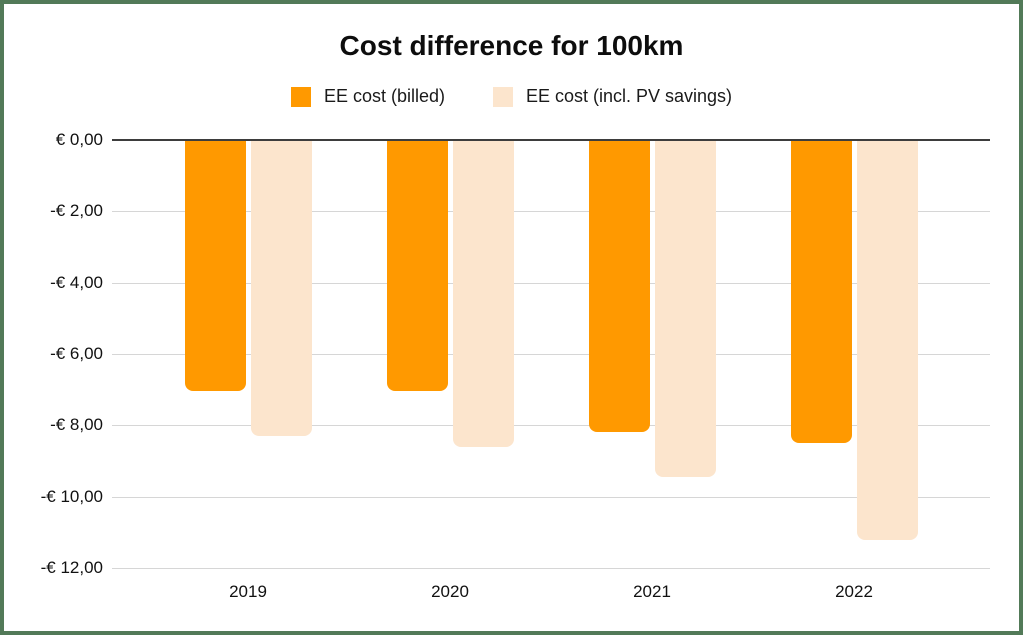 The height and width of the screenshot is (635, 1023). I want to click on y-axis-tick-label: -€ 6,00, so click(76, 353).